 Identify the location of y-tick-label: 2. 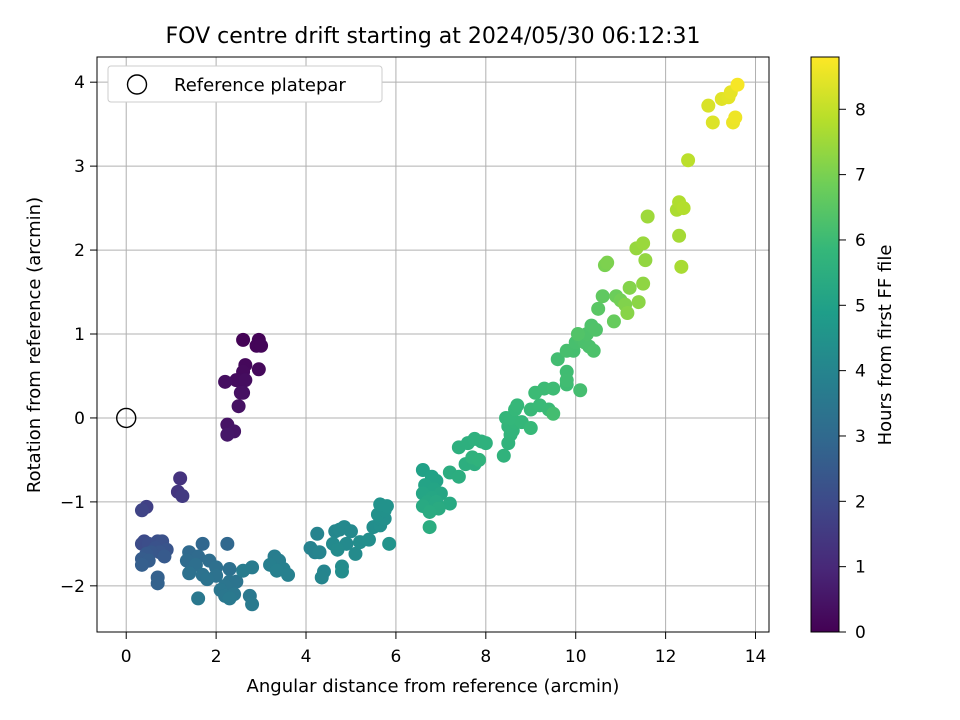
(79, 251).